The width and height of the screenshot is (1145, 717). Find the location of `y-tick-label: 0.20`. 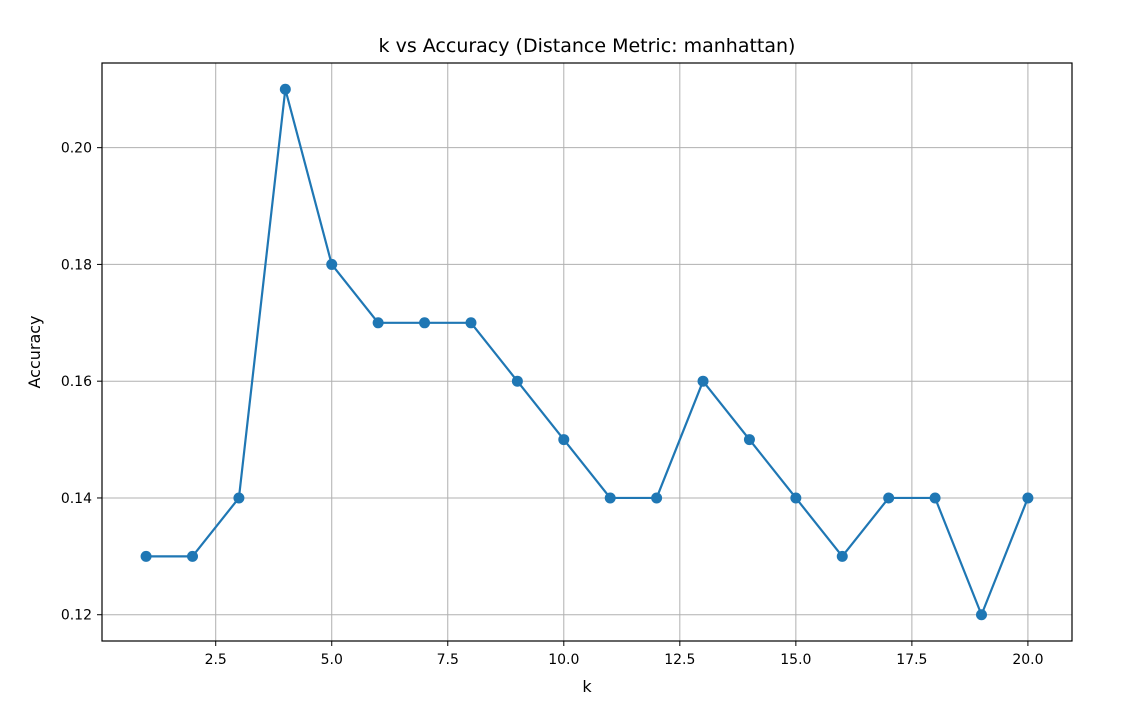

y-tick-label: 0.20 is located at coordinates (76, 149).